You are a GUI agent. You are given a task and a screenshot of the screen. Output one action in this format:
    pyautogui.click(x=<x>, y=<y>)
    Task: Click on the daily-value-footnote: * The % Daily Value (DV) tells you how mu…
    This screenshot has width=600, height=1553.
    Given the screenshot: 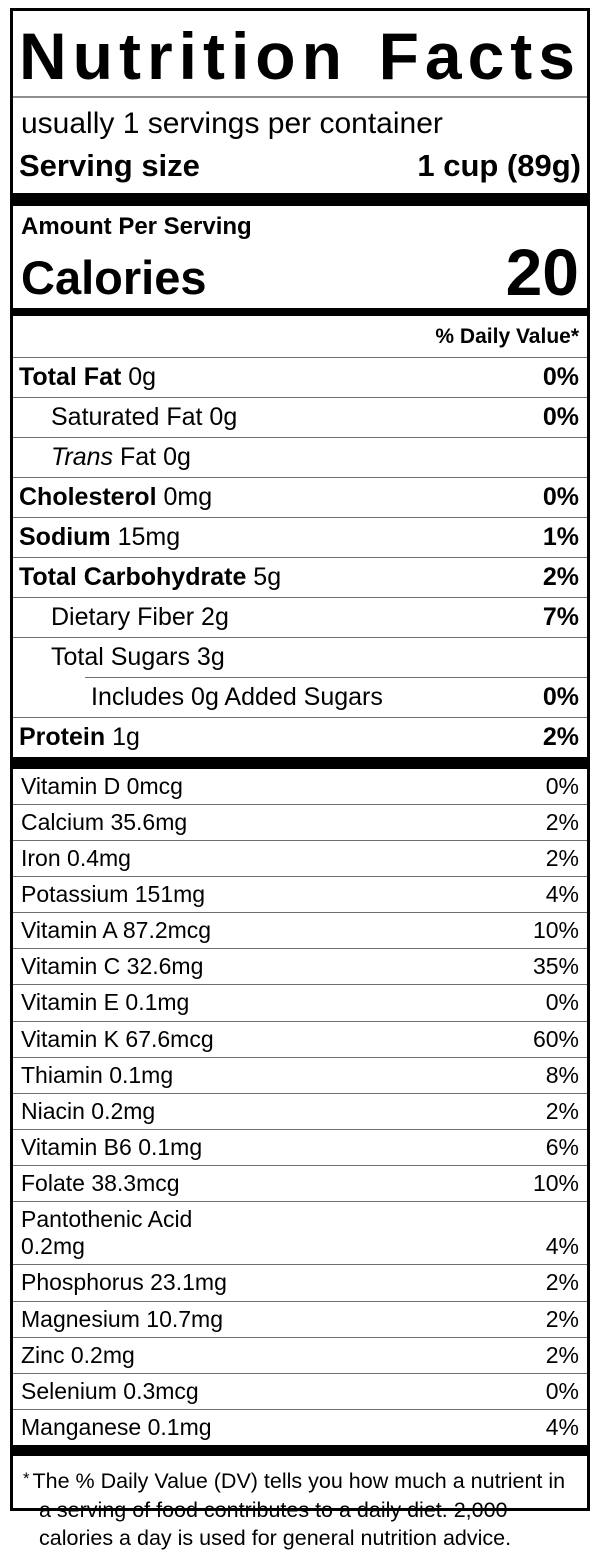 What is the action you would take?
    pyautogui.click(x=300, y=1504)
    